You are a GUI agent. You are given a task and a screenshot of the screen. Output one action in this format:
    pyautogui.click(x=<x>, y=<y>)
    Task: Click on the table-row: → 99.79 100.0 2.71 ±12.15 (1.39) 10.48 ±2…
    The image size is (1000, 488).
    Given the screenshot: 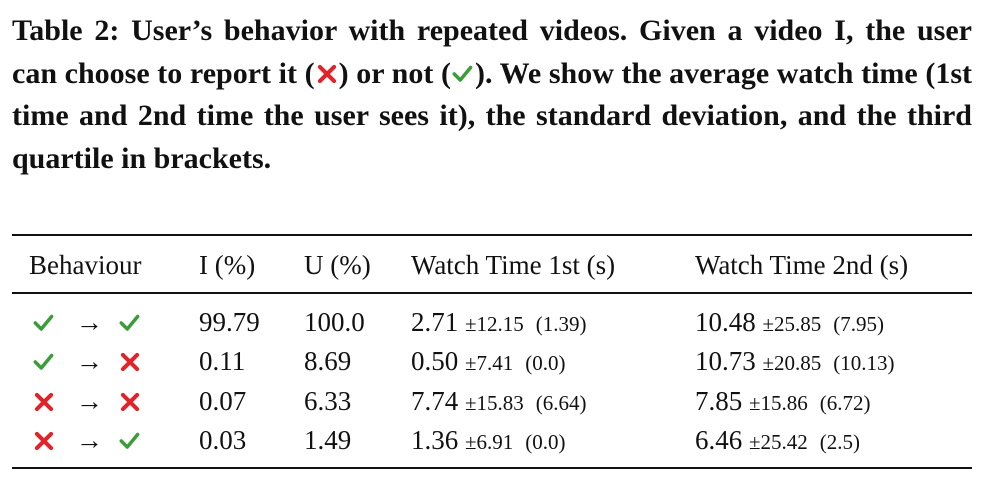 What is the action you would take?
    pyautogui.click(x=500, y=322)
    